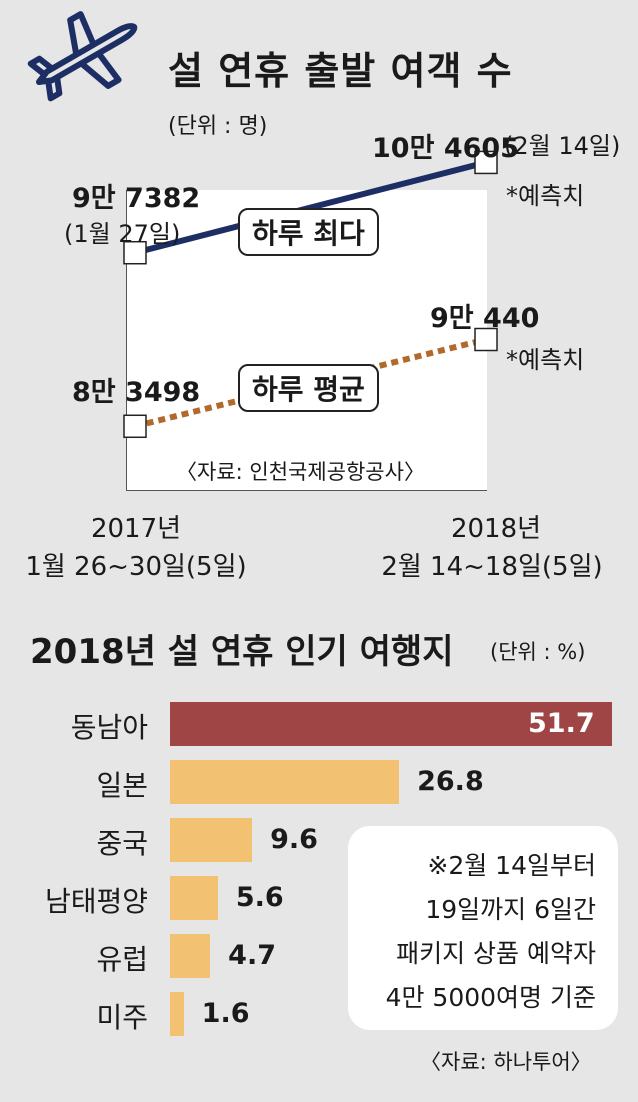 The image size is (638, 1102). What do you see at coordinates (96, 901) in the screenshot?
I see `category-label: 남태평양` at bounding box center [96, 901].